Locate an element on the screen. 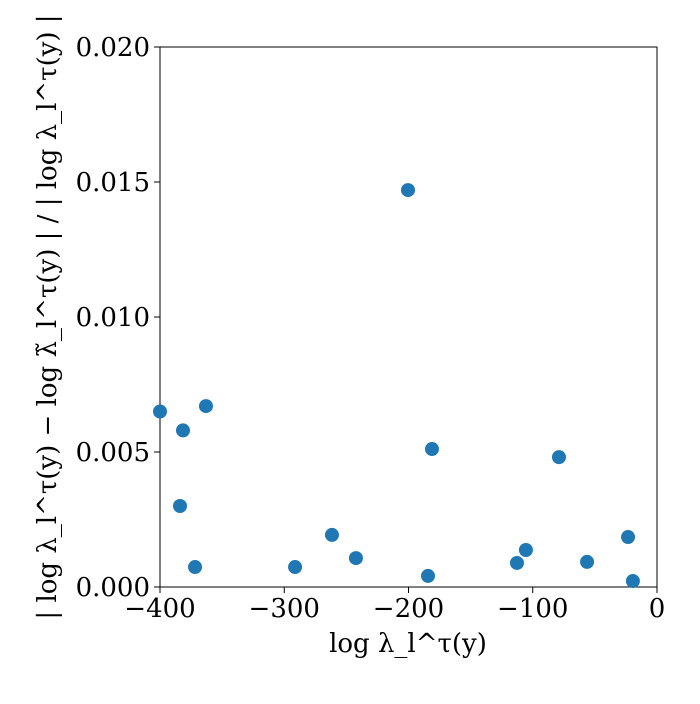 The image size is (700, 704). x-tick-label: −100 is located at coordinates (532, 609).